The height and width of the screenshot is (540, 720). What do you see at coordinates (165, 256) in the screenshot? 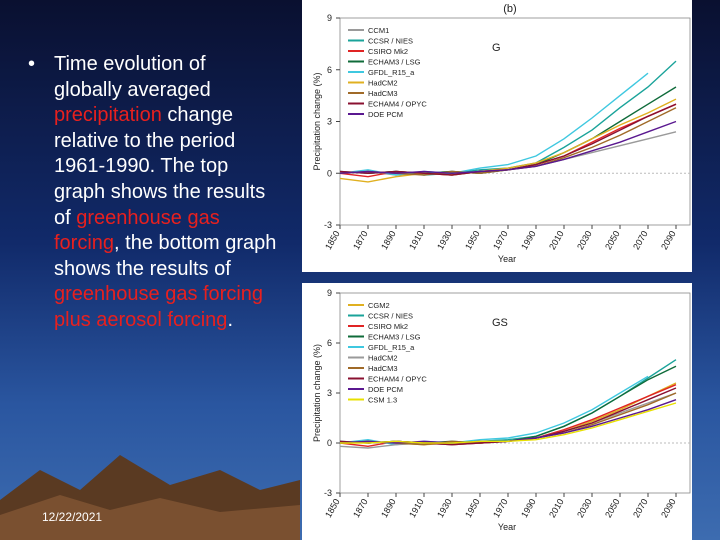
I see `bullet-part: , the bottom graph shows the results of` at bounding box center [165, 256].